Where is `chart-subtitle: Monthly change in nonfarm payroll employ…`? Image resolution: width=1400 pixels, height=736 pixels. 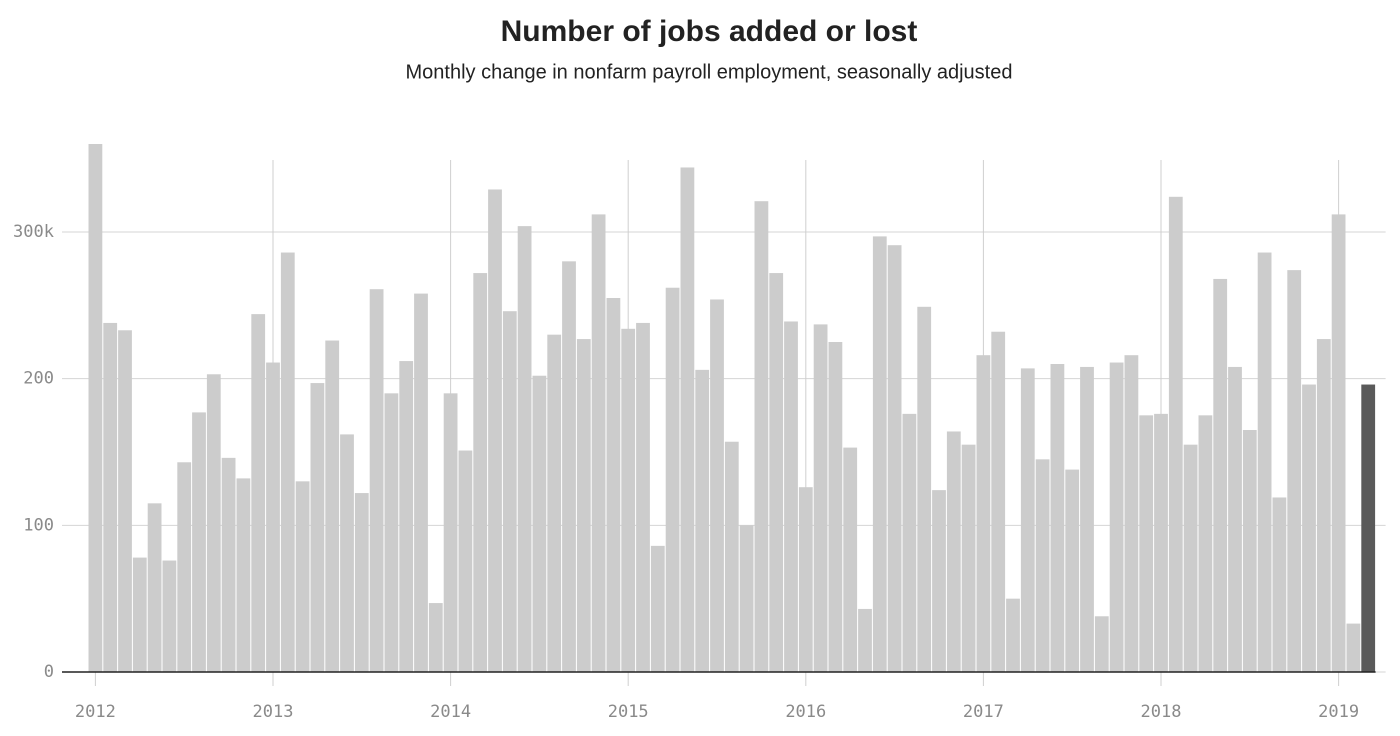
chart-subtitle: Monthly change in nonfarm payroll employ… is located at coordinates (708, 72).